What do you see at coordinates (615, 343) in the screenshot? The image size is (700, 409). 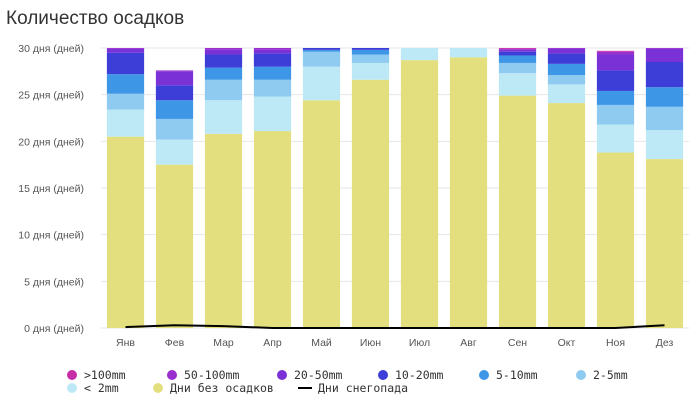 I see `x-tick-label: Ноя` at bounding box center [615, 343].